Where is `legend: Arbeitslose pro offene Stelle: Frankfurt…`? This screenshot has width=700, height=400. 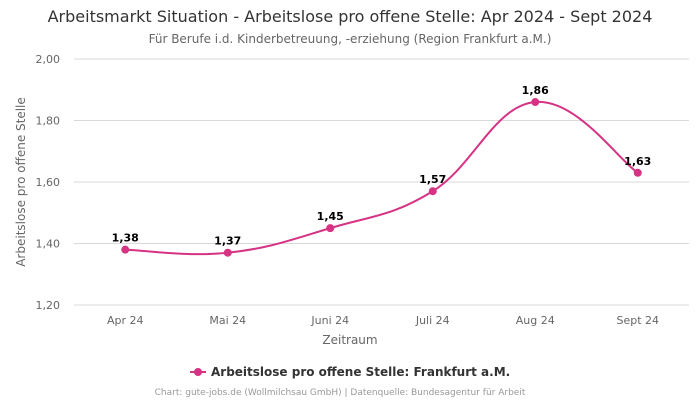
legend: Arbeitslose pro offene Stelle: Frankfurt… is located at coordinates (350, 372).